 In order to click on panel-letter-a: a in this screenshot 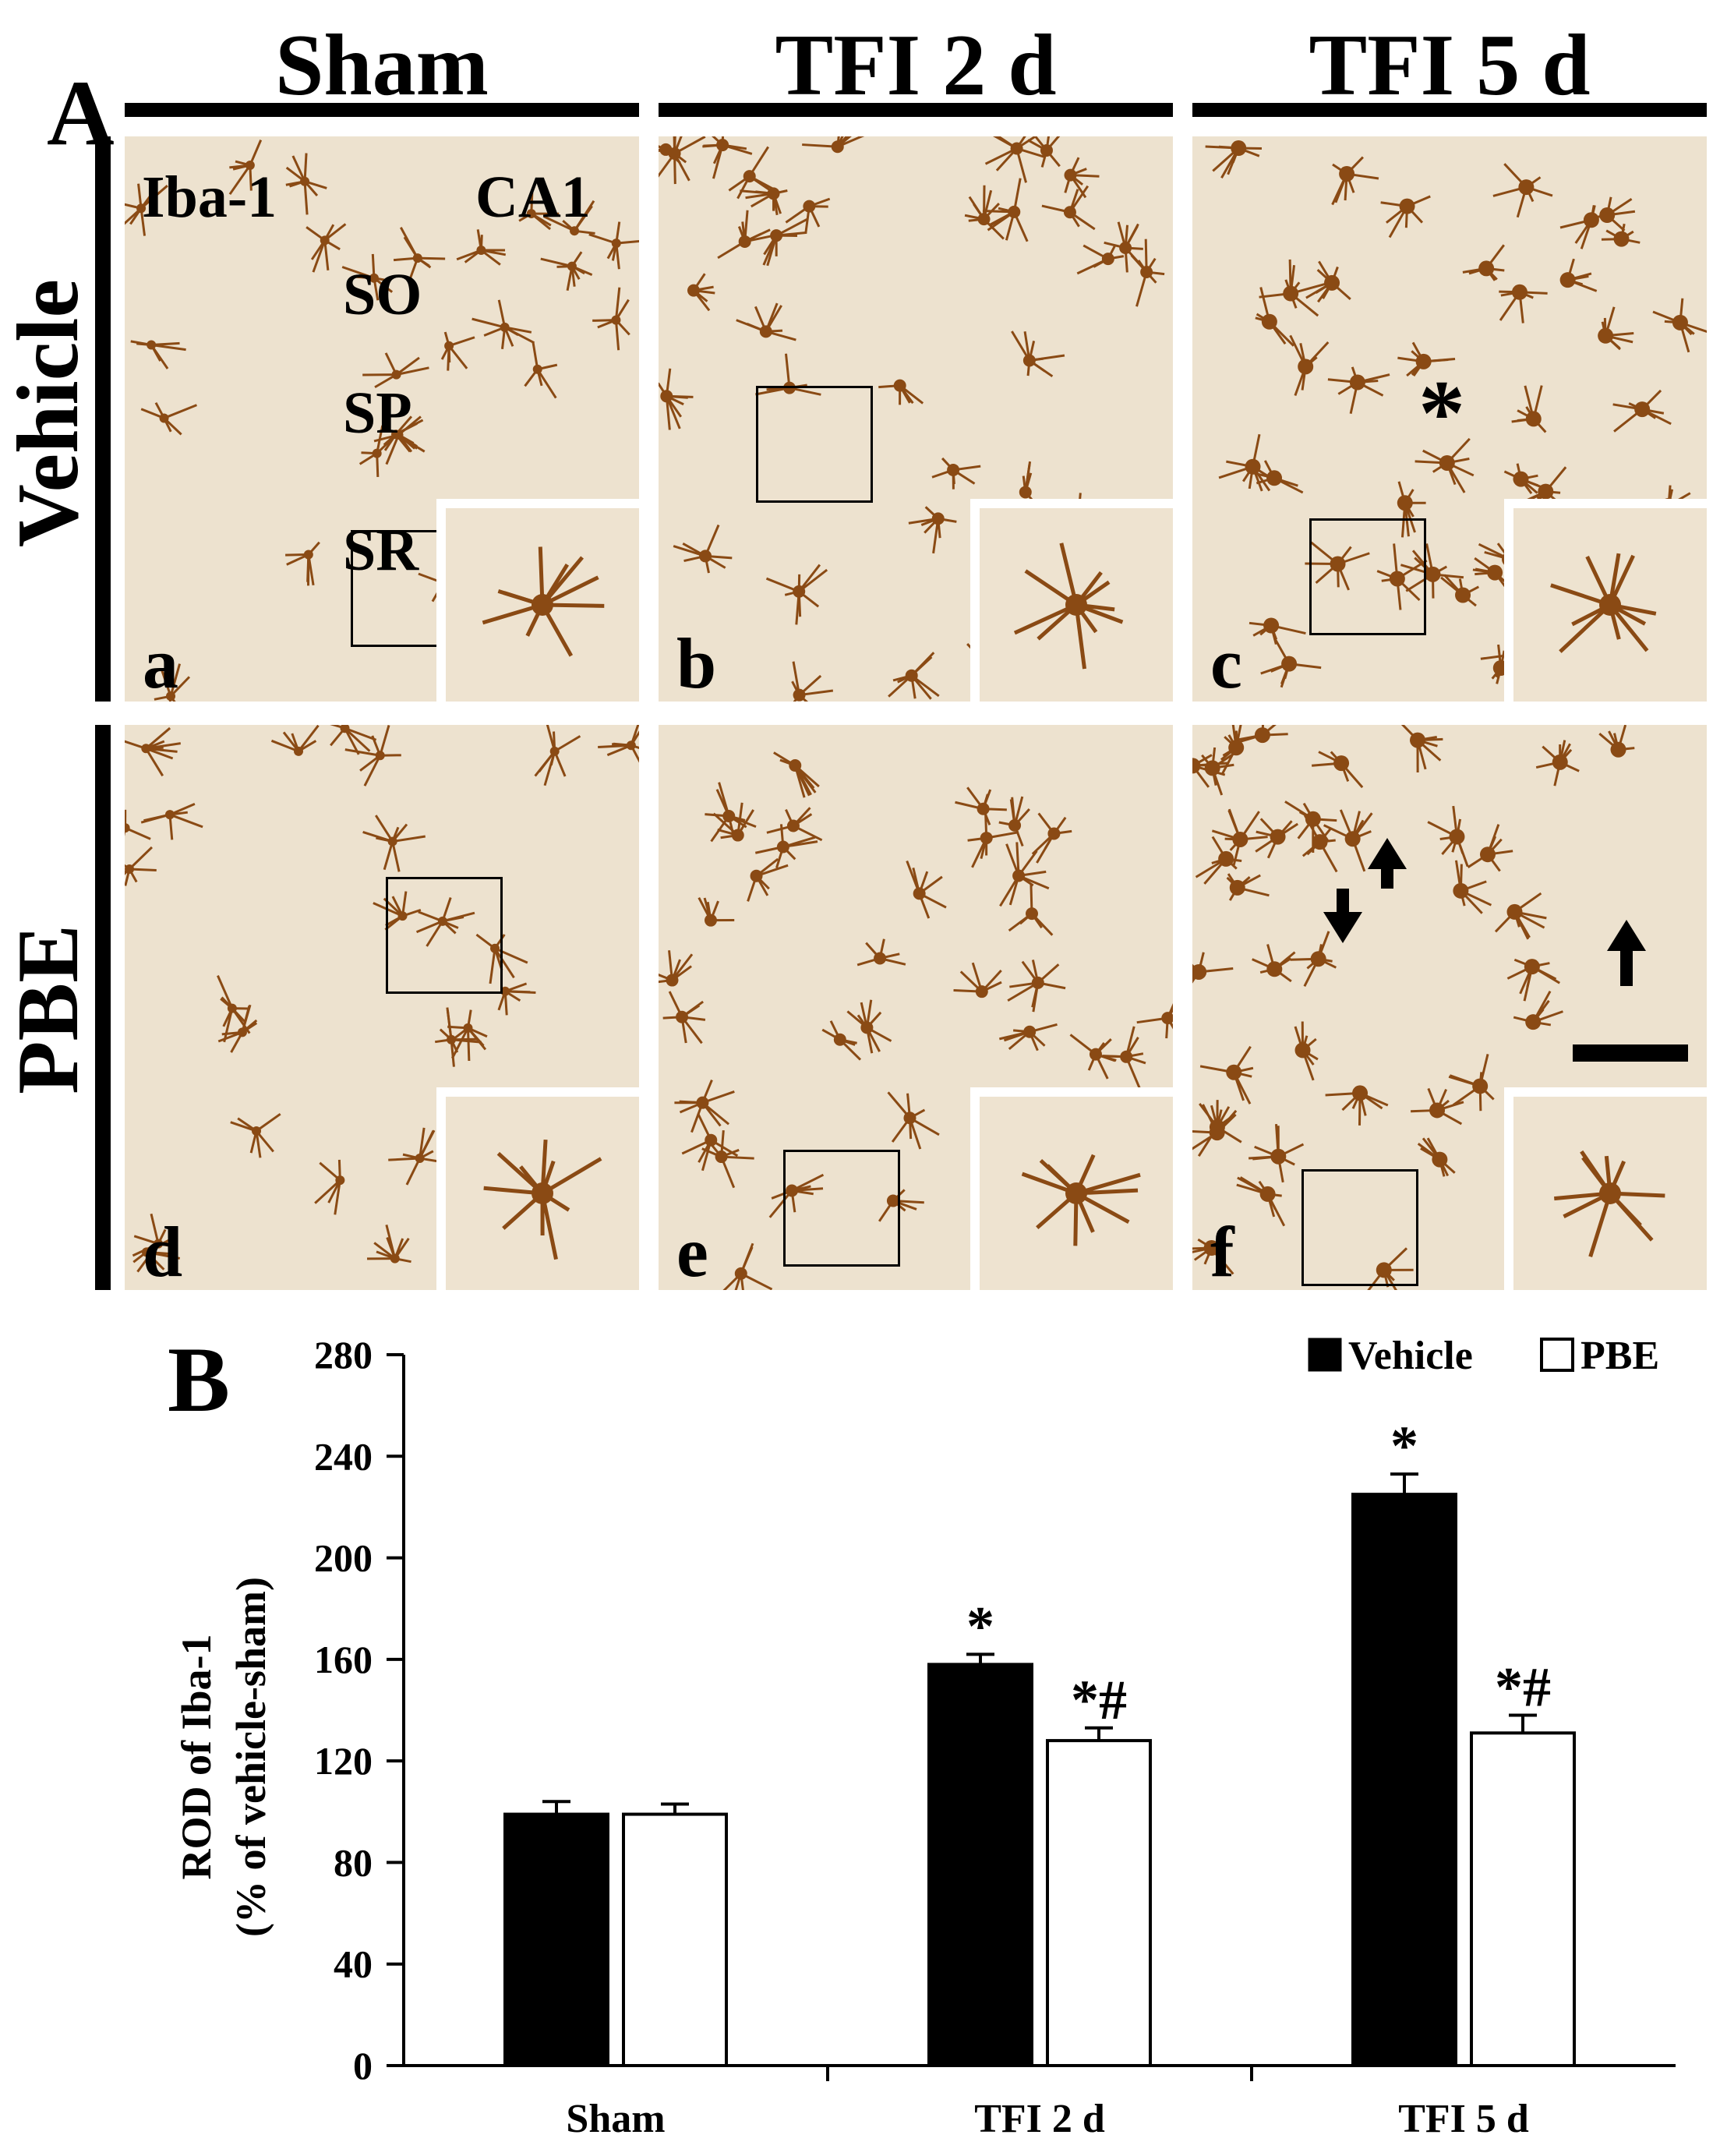, I will do `click(160, 663)`.